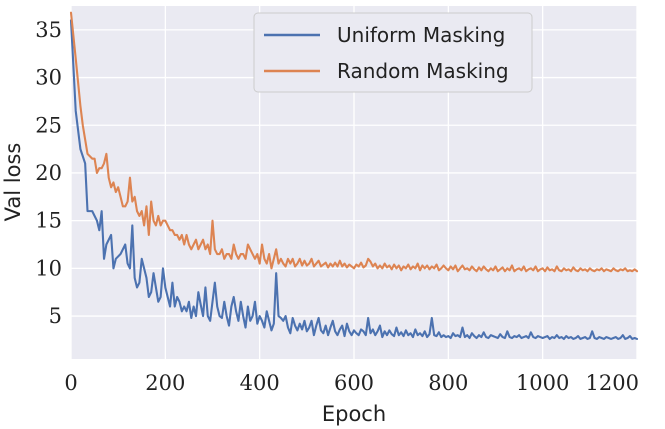 Image resolution: width=665 pixels, height=429 pixels. Describe the element at coordinates (260, 383) in the screenshot. I see `x-tick-label: 400` at that location.